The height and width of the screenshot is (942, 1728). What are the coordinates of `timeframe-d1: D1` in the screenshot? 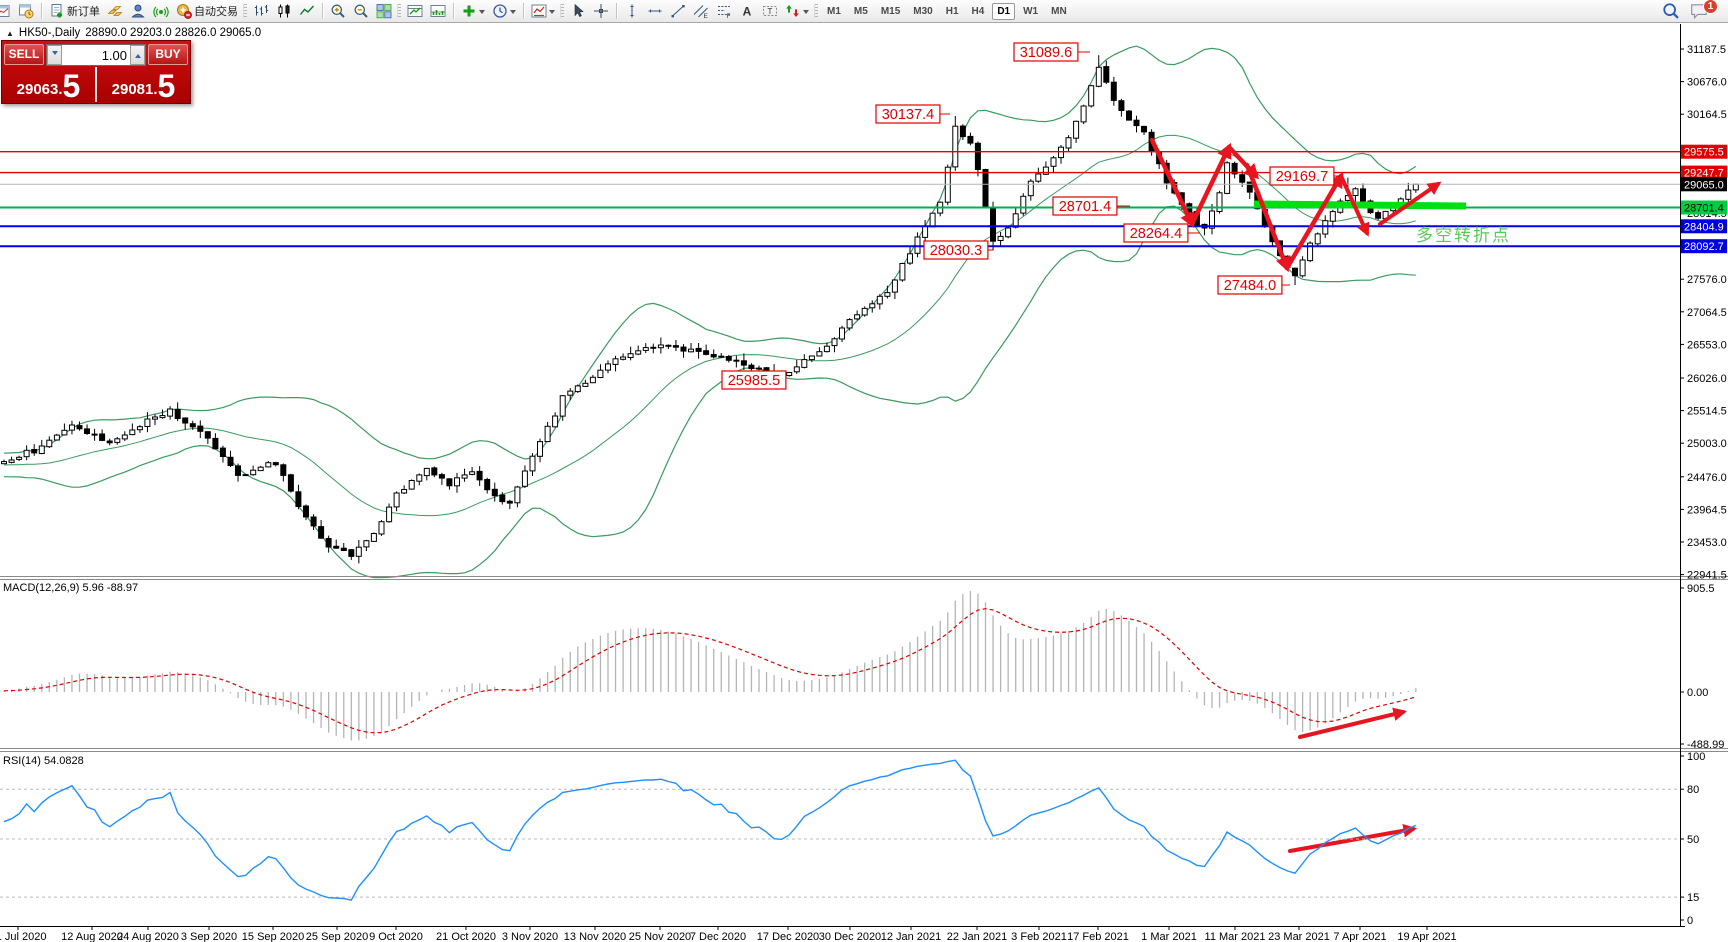 It's located at (1004, 11).